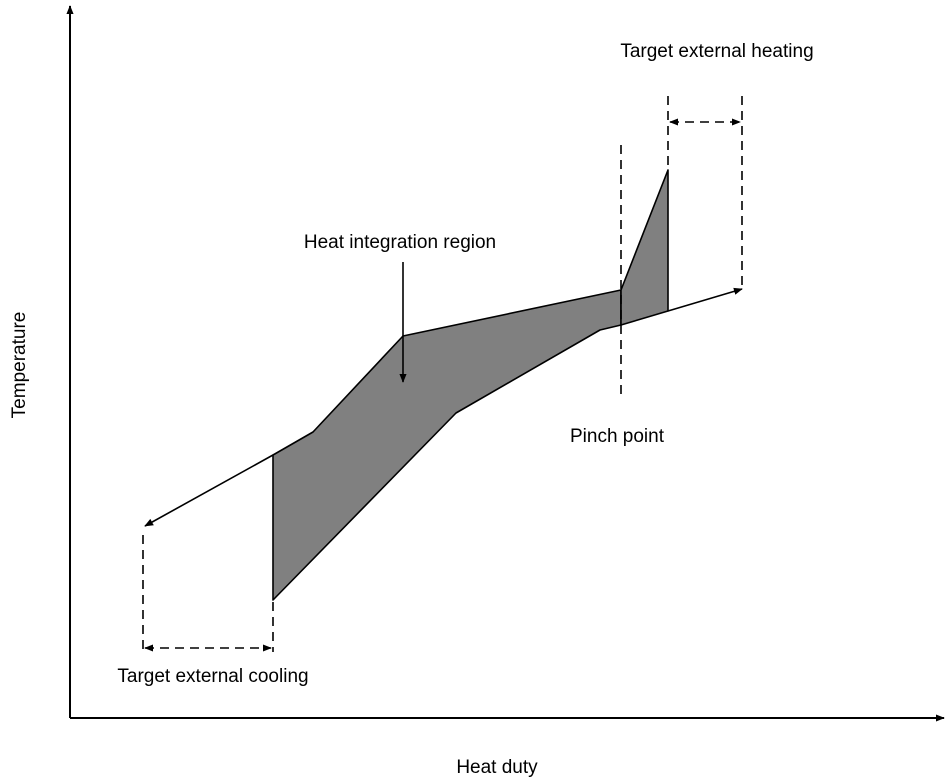 Image resolution: width=946 pixels, height=780 pixels. I want to click on heating-label: Target external heating, so click(716, 51).